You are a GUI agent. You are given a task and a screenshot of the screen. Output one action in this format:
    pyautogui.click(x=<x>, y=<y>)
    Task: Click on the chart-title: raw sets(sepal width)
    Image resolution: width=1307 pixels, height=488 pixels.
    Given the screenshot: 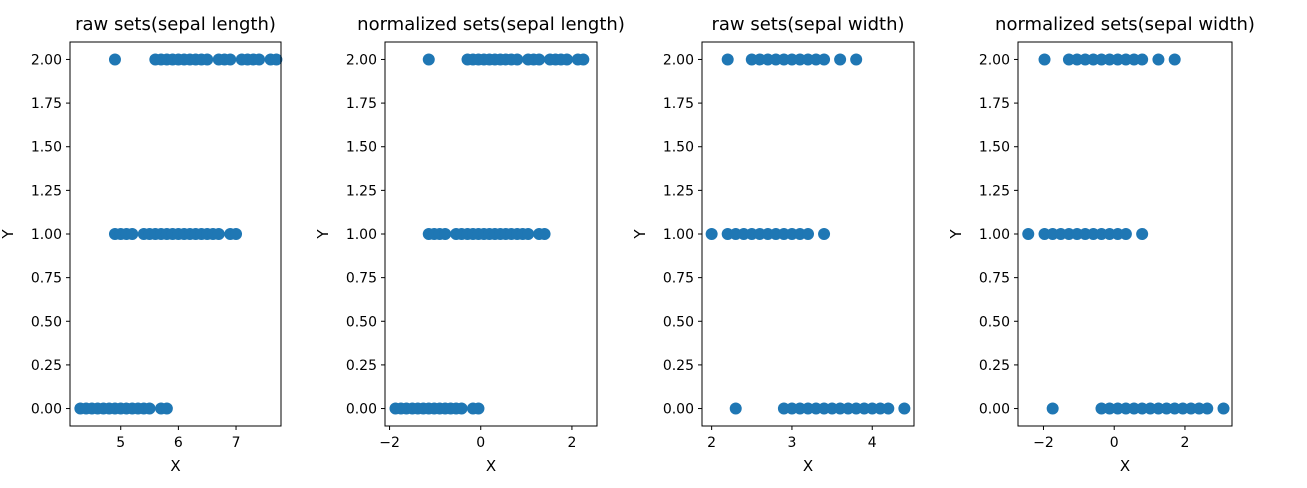 What is the action you would take?
    pyautogui.click(x=807, y=24)
    